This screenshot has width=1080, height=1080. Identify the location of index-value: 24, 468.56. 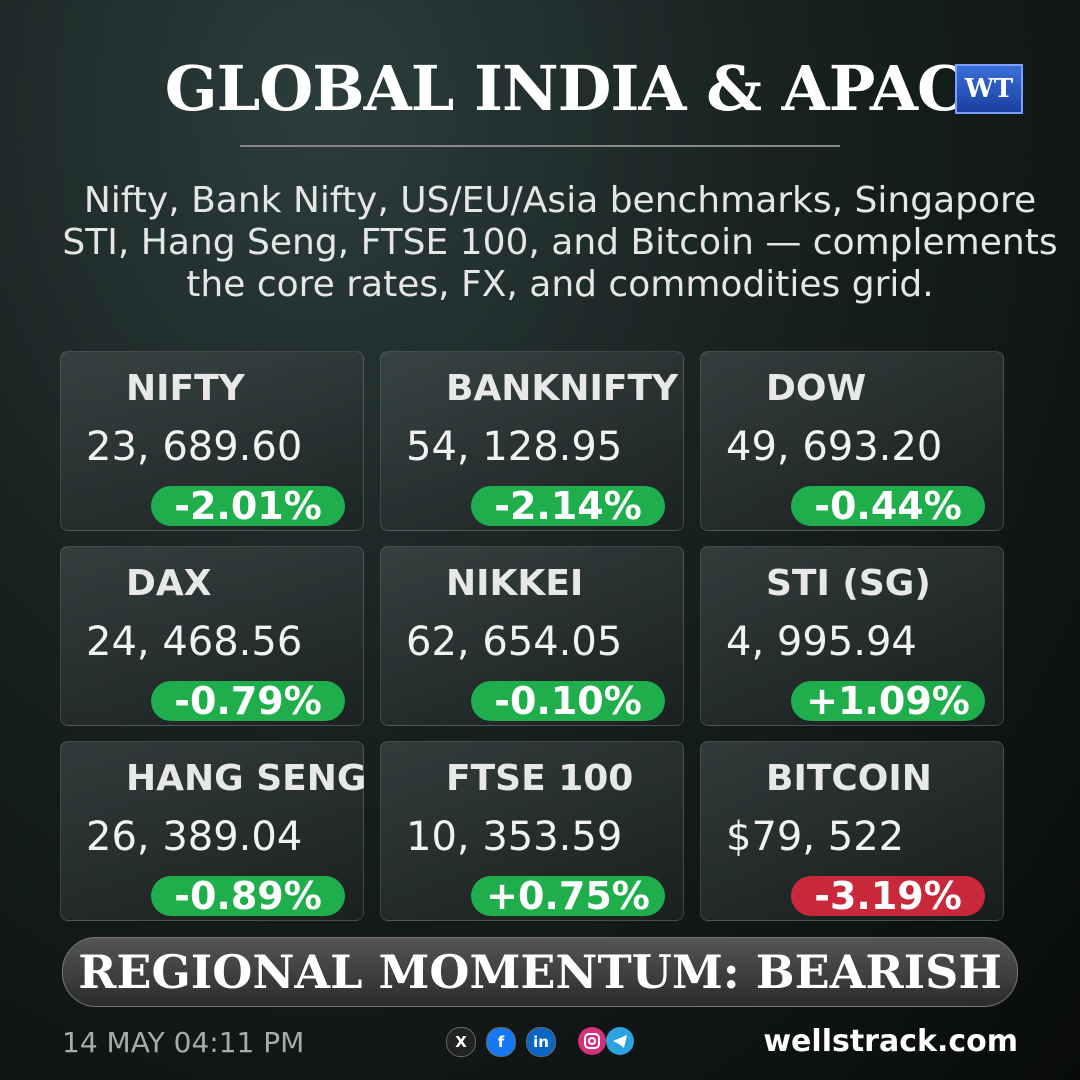
(194, 642).